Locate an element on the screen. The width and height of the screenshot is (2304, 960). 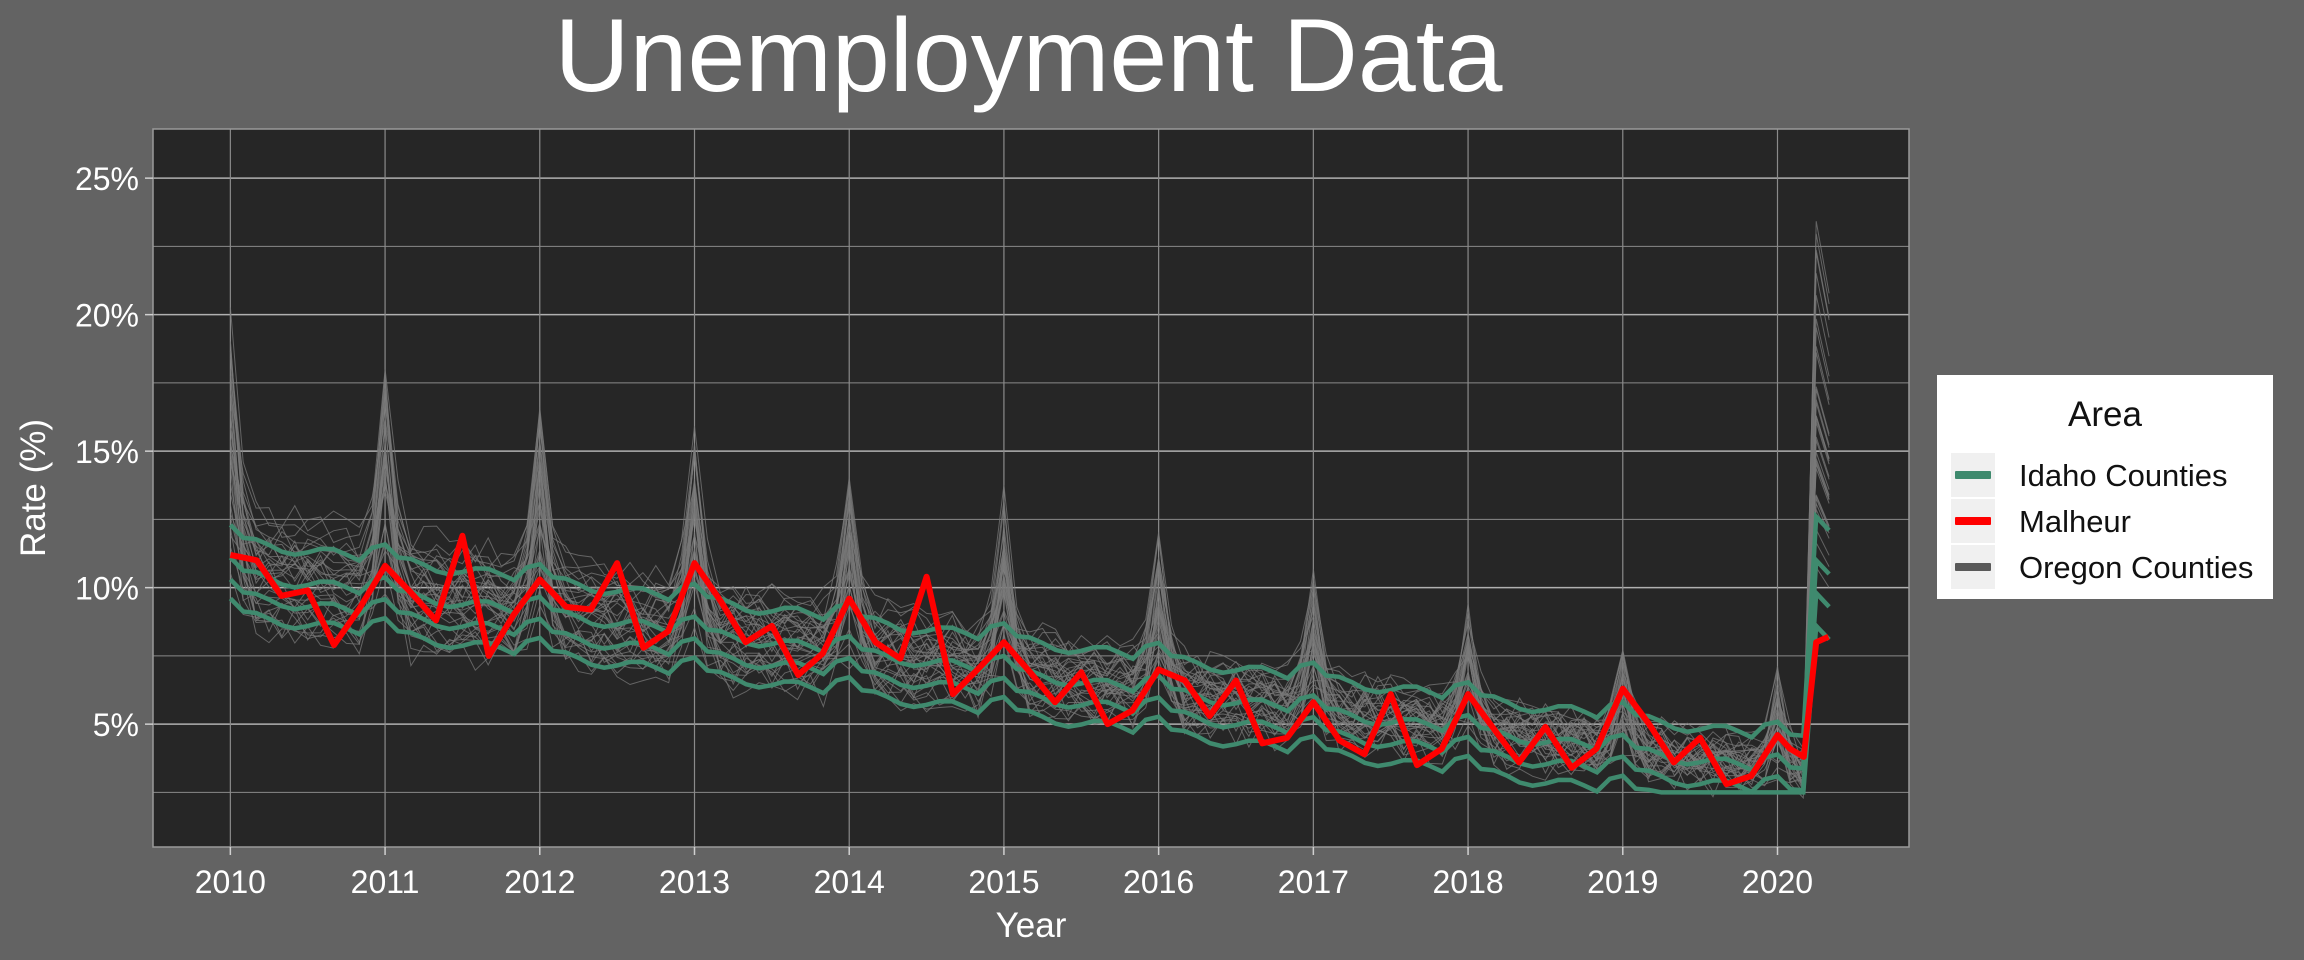
y-tick-label: 10% is located at coordinates (107, 589).